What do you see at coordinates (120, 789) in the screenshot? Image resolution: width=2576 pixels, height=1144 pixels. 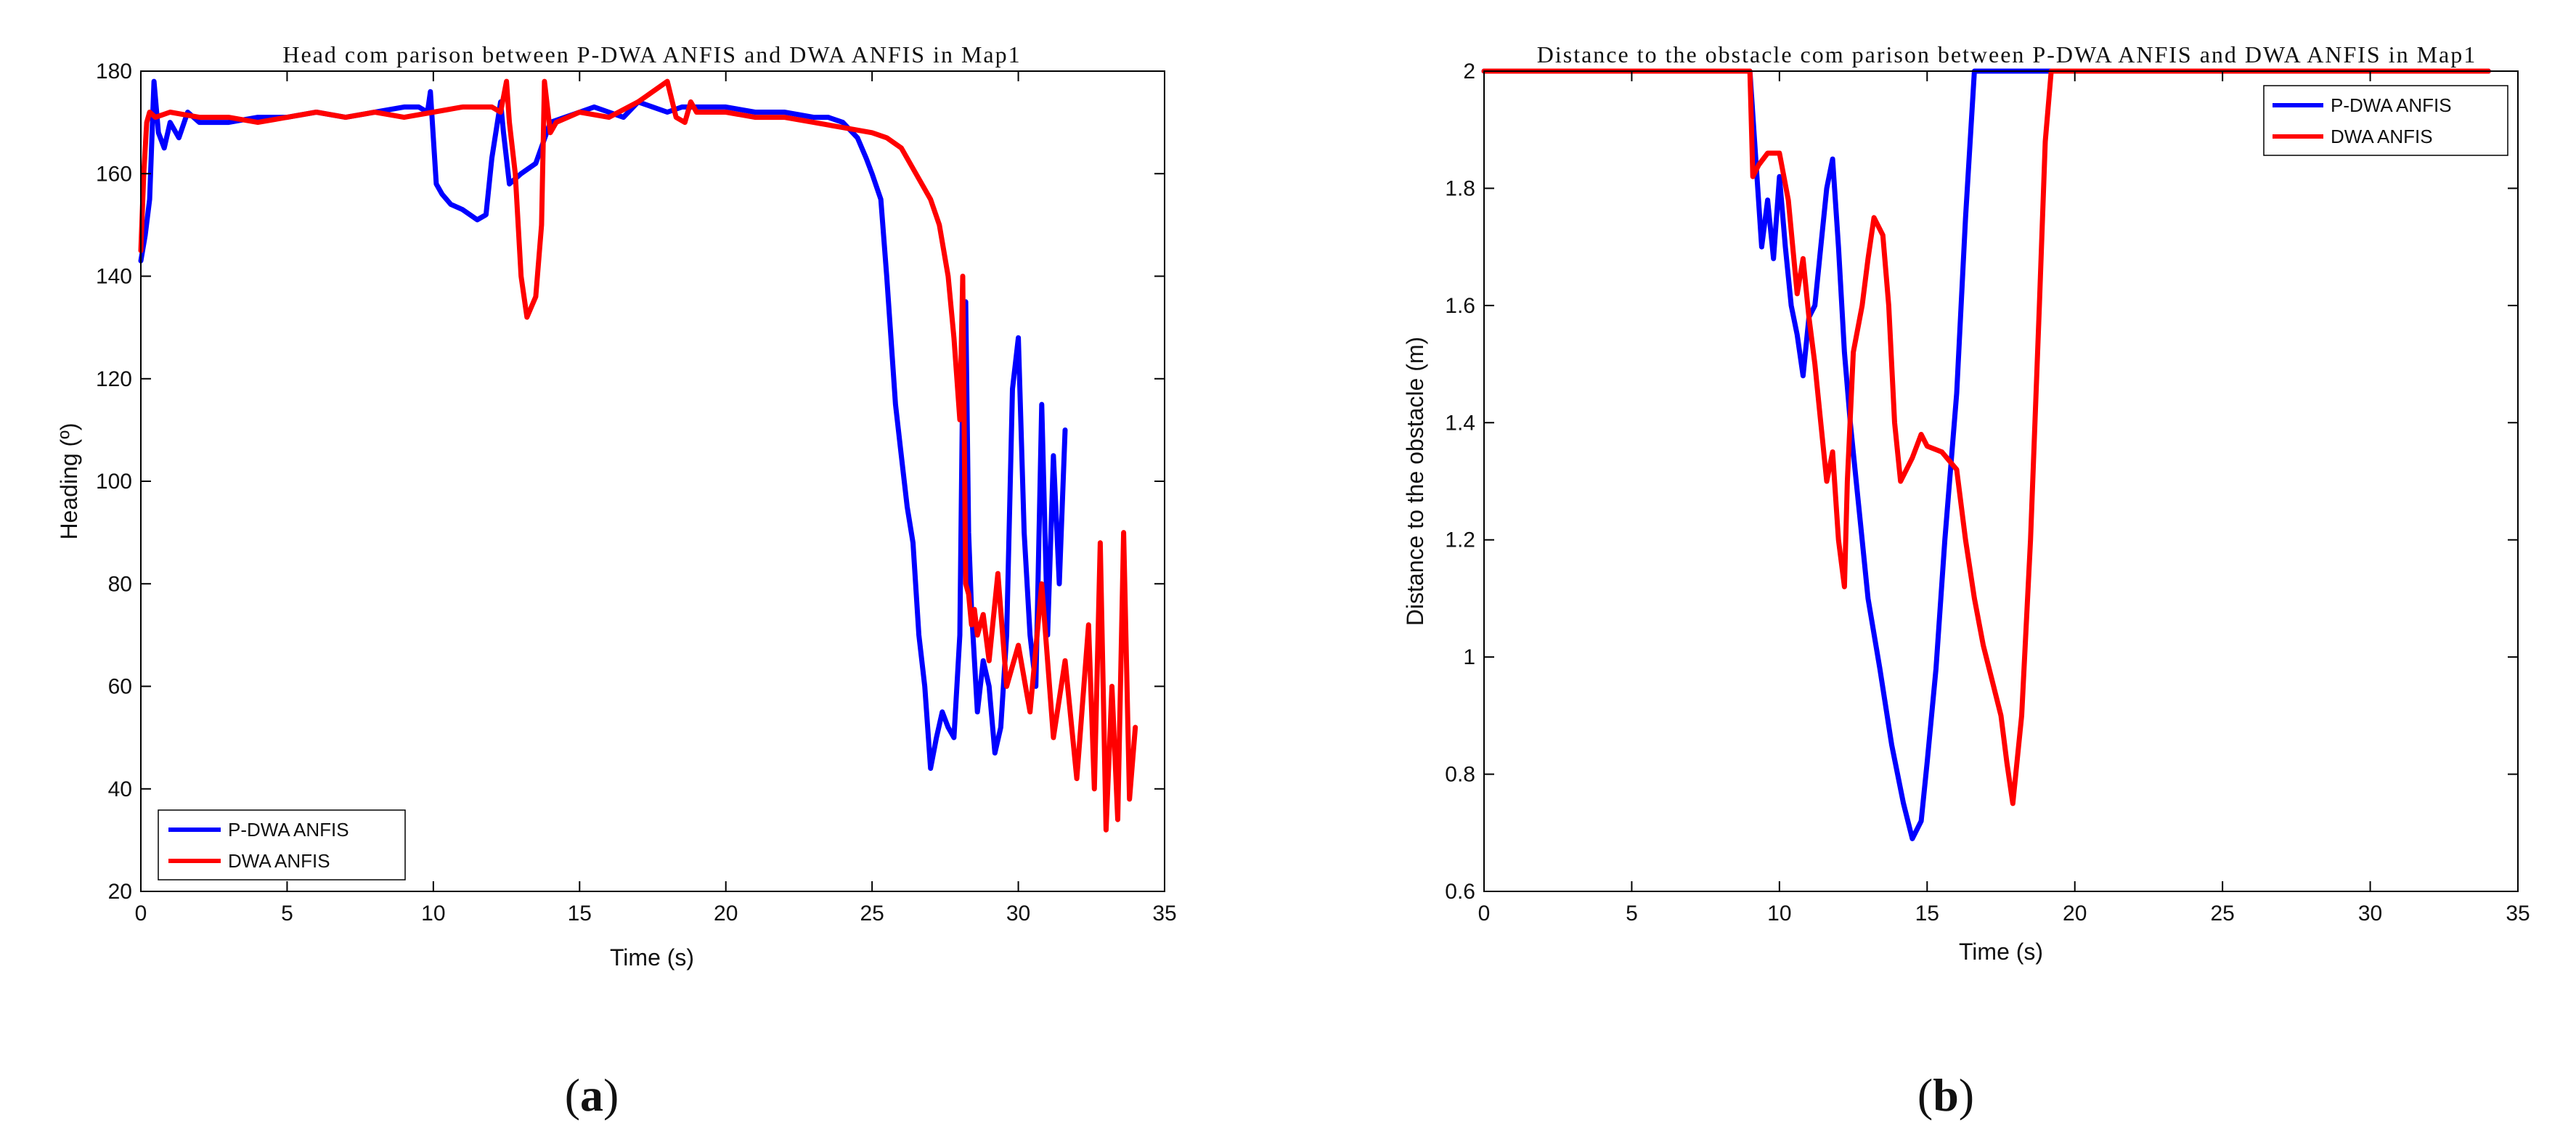 I see `y-tick-label: 40` at bounding box center [120, 789].